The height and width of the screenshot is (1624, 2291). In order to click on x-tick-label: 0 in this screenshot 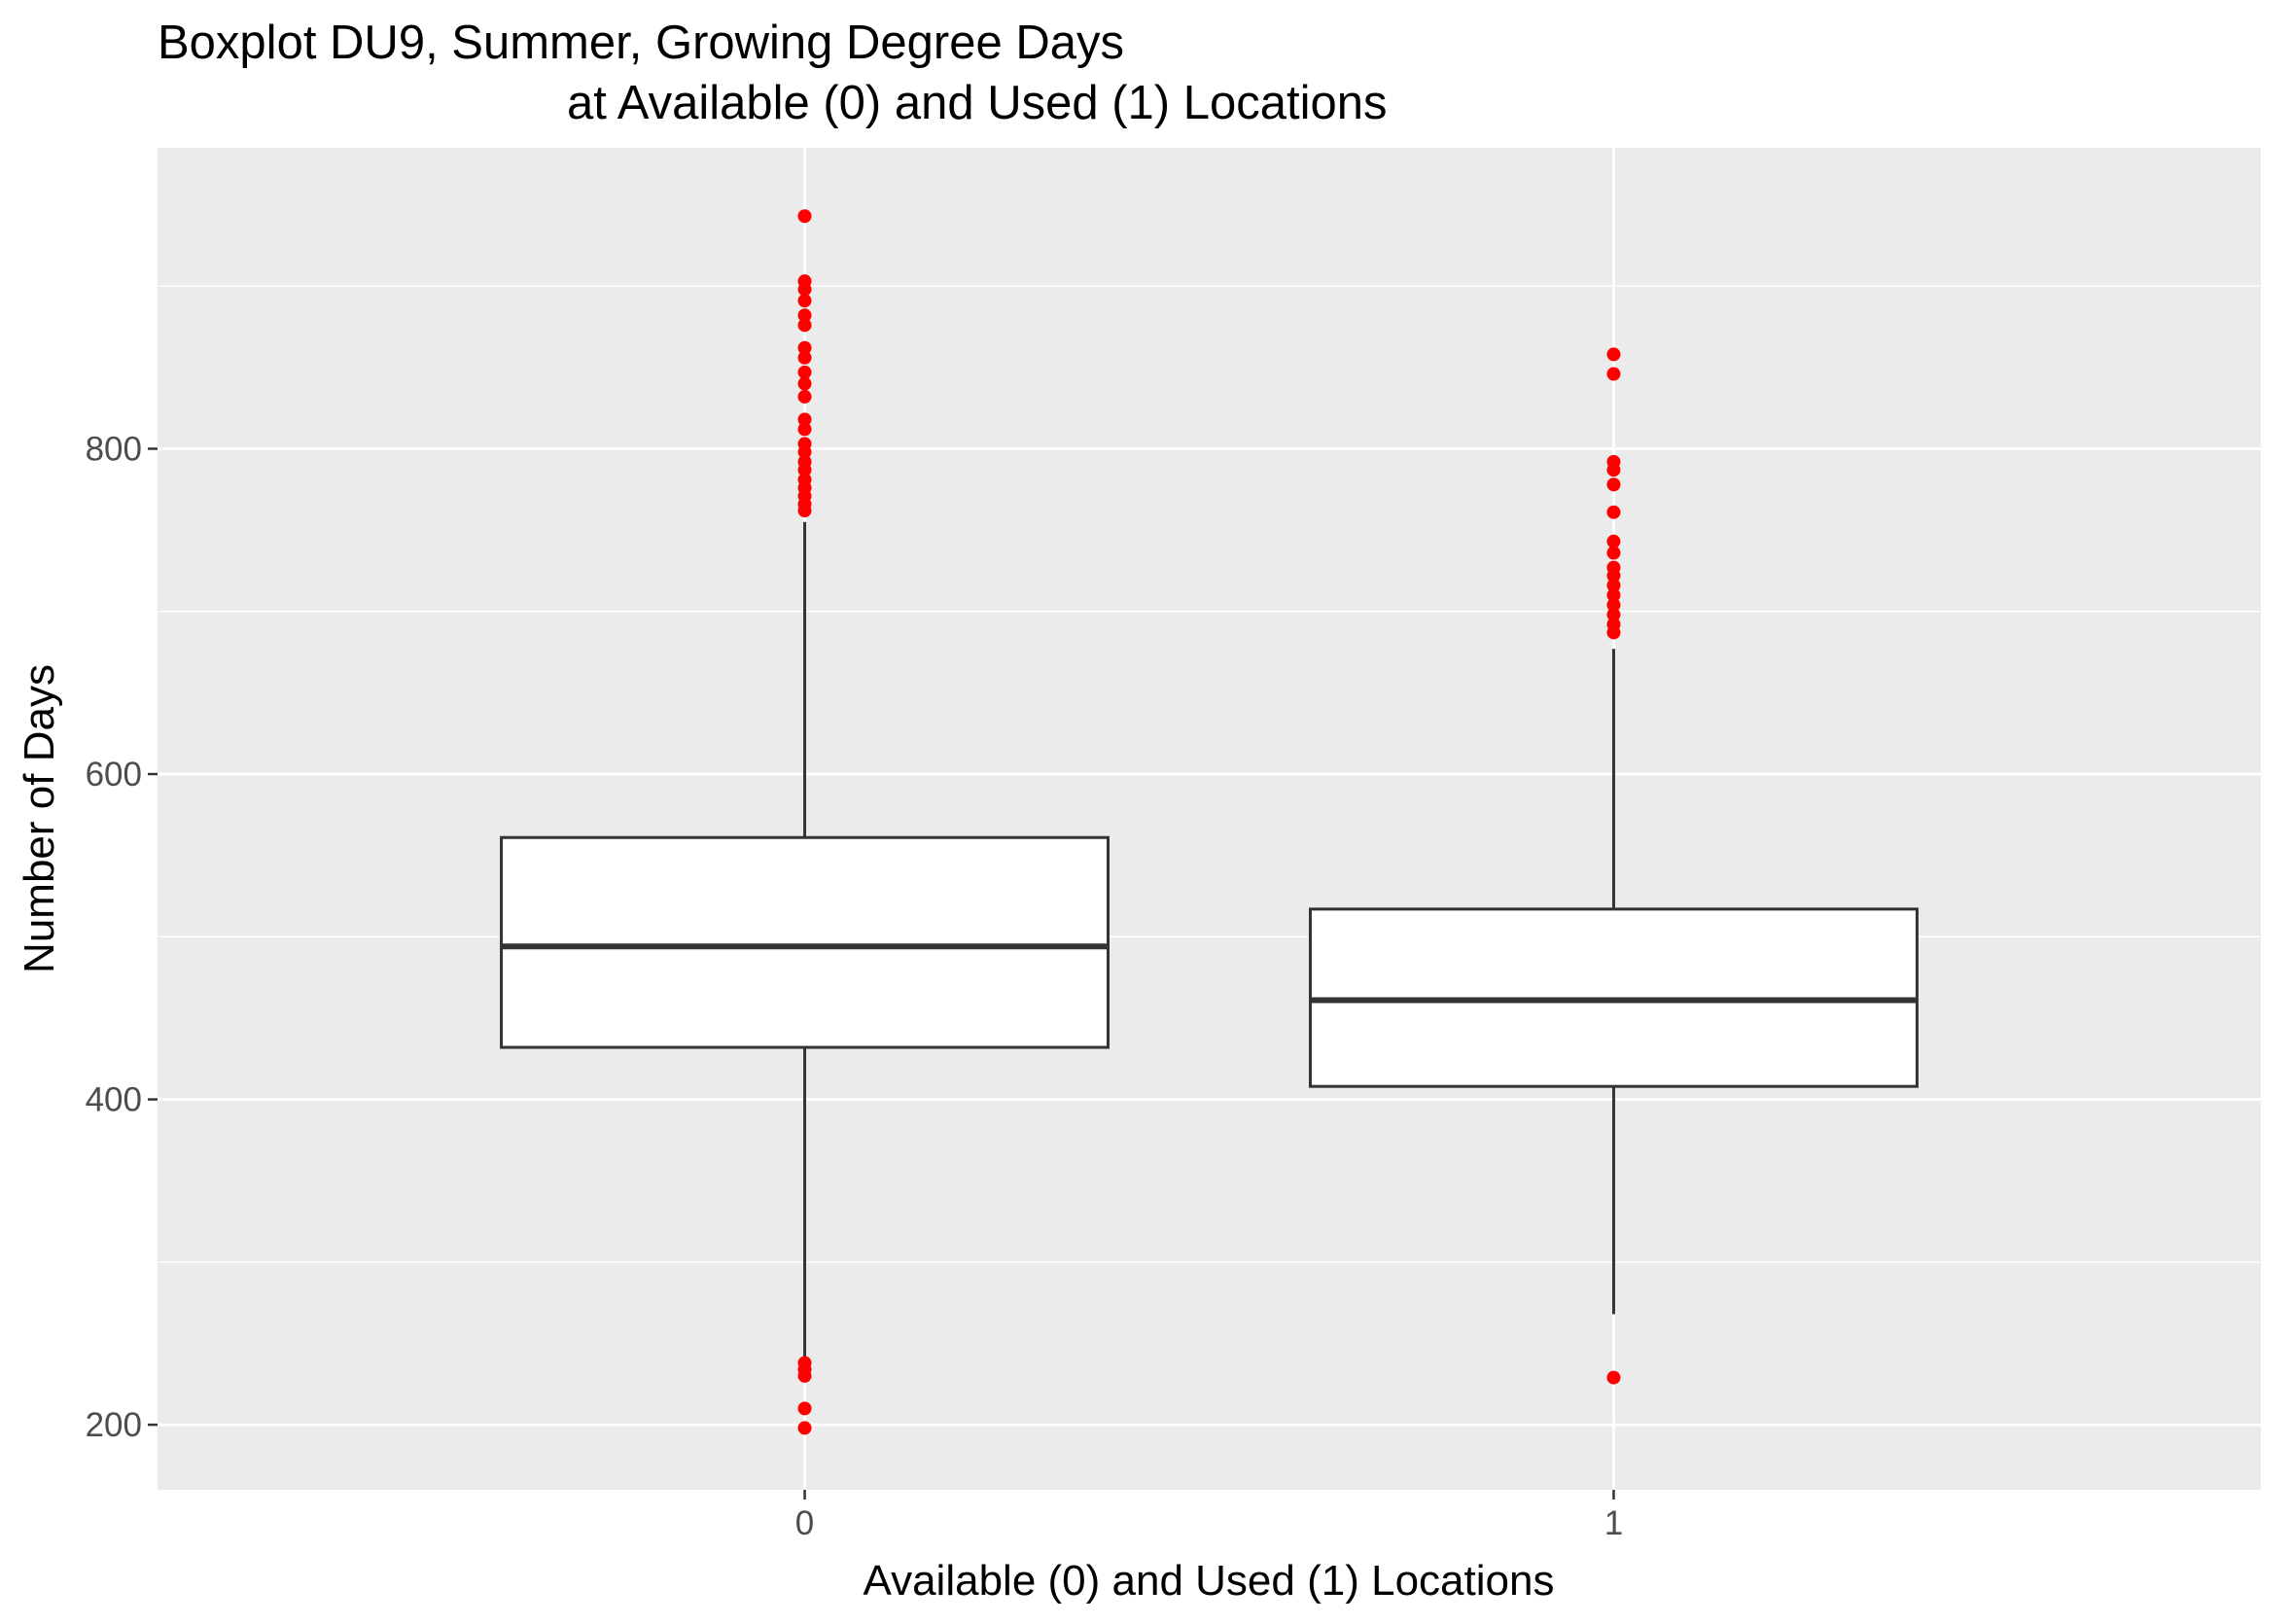, I will do `click(804, 1523)`.